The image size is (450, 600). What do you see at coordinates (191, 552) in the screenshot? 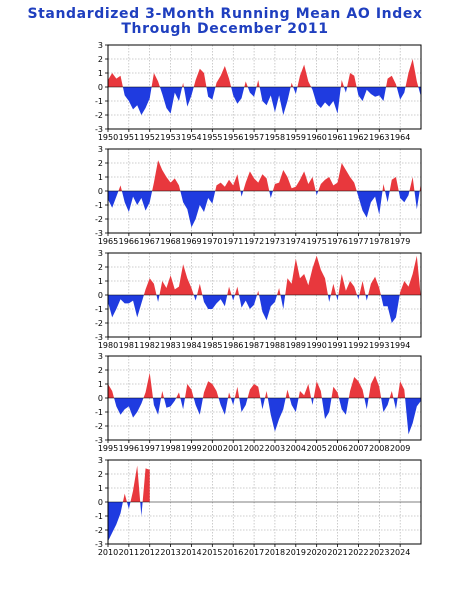
I see `x-tick-label: 2014` at bounding box center [191, 552].